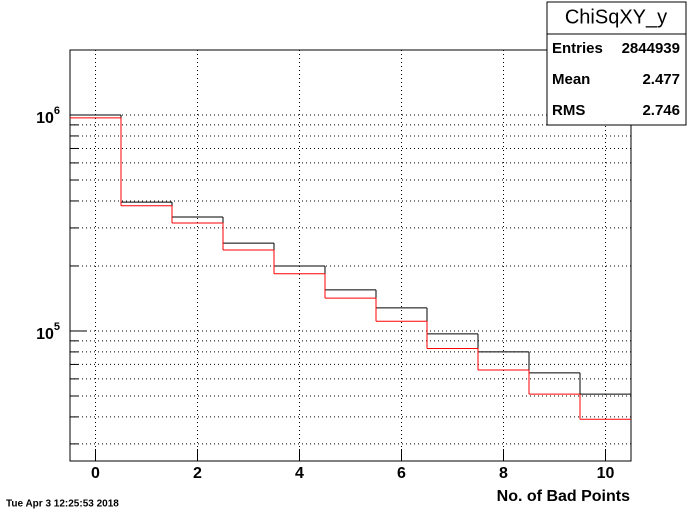 The width and height of the screenshot is (700, 514). I want to click on stats-value: 2844939, so click(651, 48).